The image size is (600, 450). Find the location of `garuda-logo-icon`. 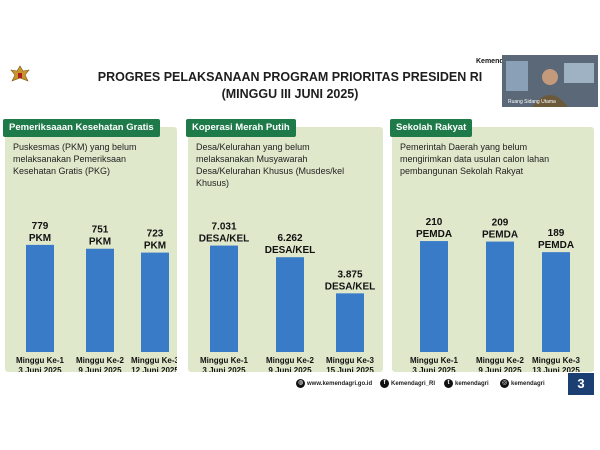

garuda-logo-icon is located at coordinates (20, 73).